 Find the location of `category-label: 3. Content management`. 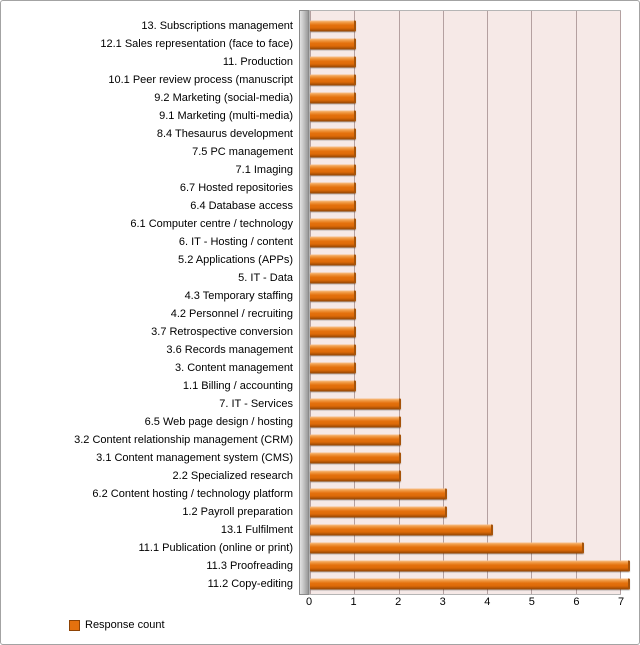

category-label: 3. Content management is located at coordinates (233, 368).